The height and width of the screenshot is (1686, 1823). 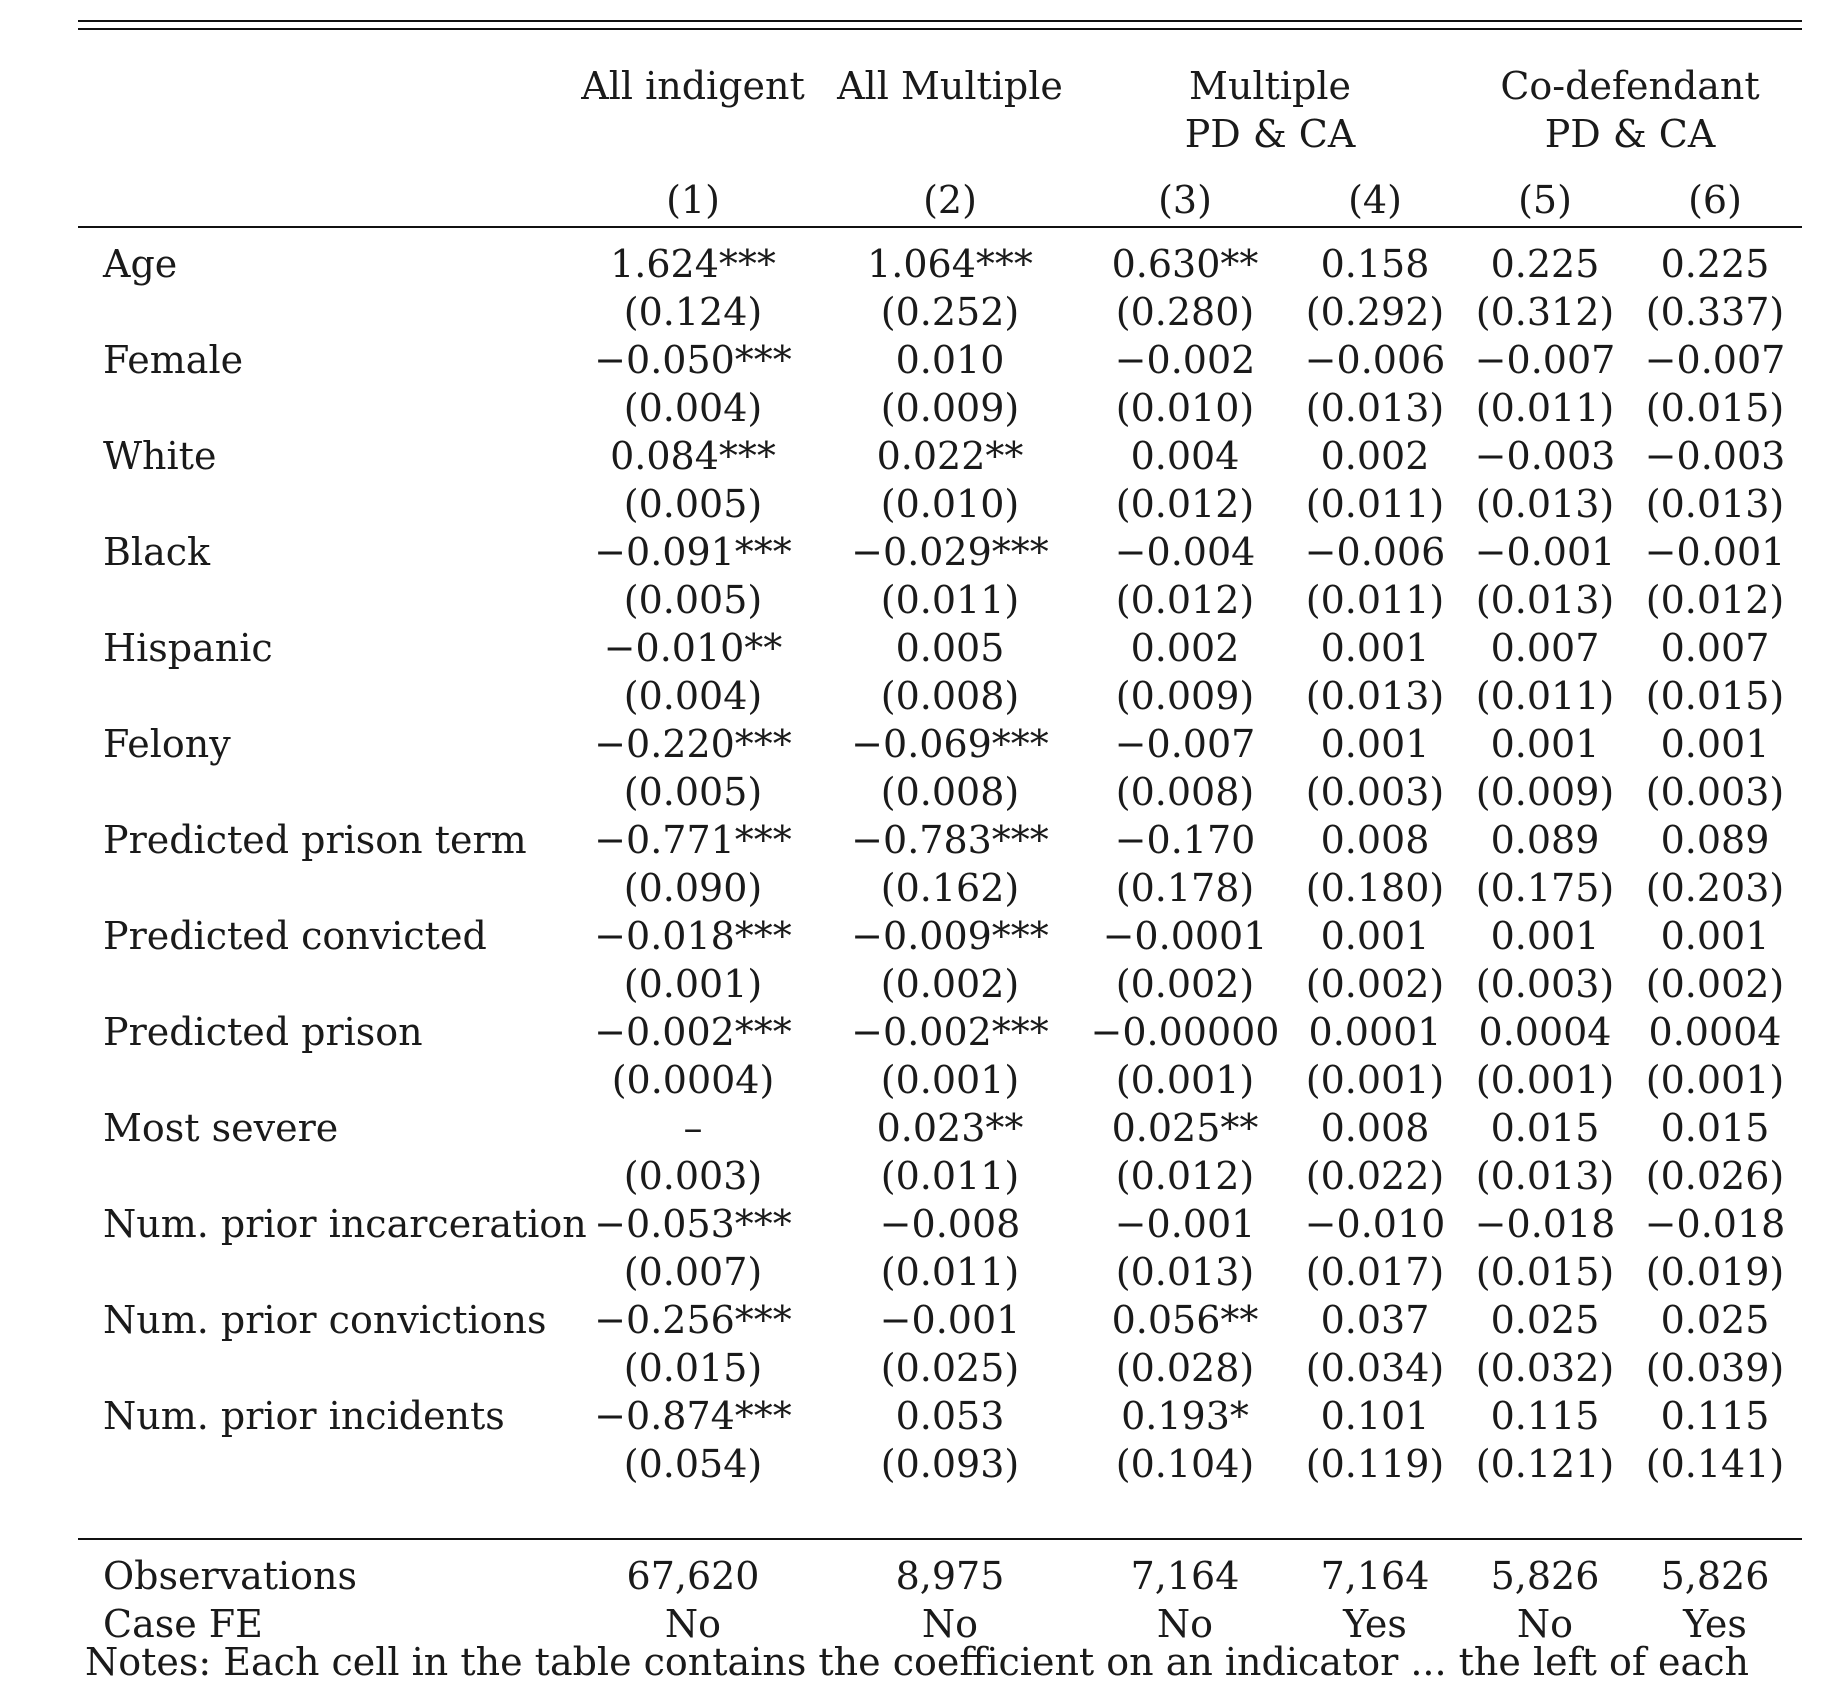 I want to click on row-label: Predicted convicted, so click(x=295, y=936).